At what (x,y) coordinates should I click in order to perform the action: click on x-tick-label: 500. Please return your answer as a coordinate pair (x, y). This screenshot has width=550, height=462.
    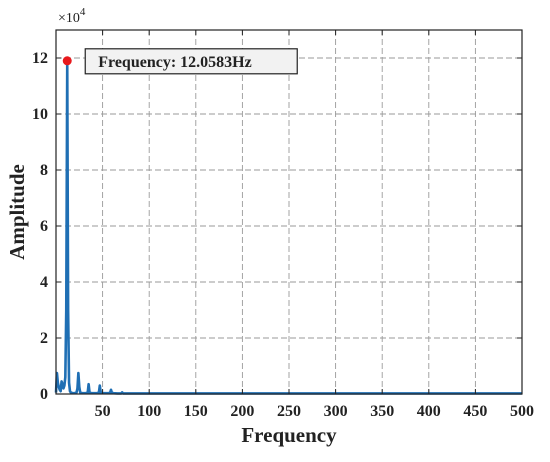
    Looking at the image, I should click on (522, 411).